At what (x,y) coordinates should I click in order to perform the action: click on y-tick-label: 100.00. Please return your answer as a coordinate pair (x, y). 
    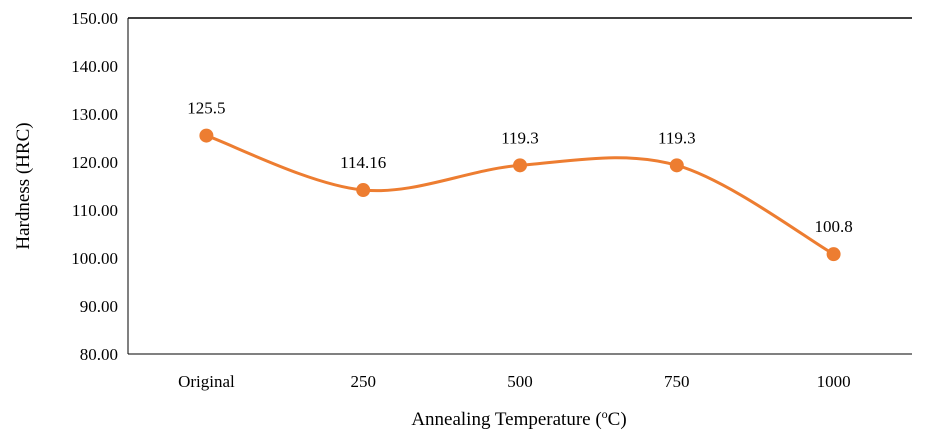
    Looking at the image, I should click on (94, 258).